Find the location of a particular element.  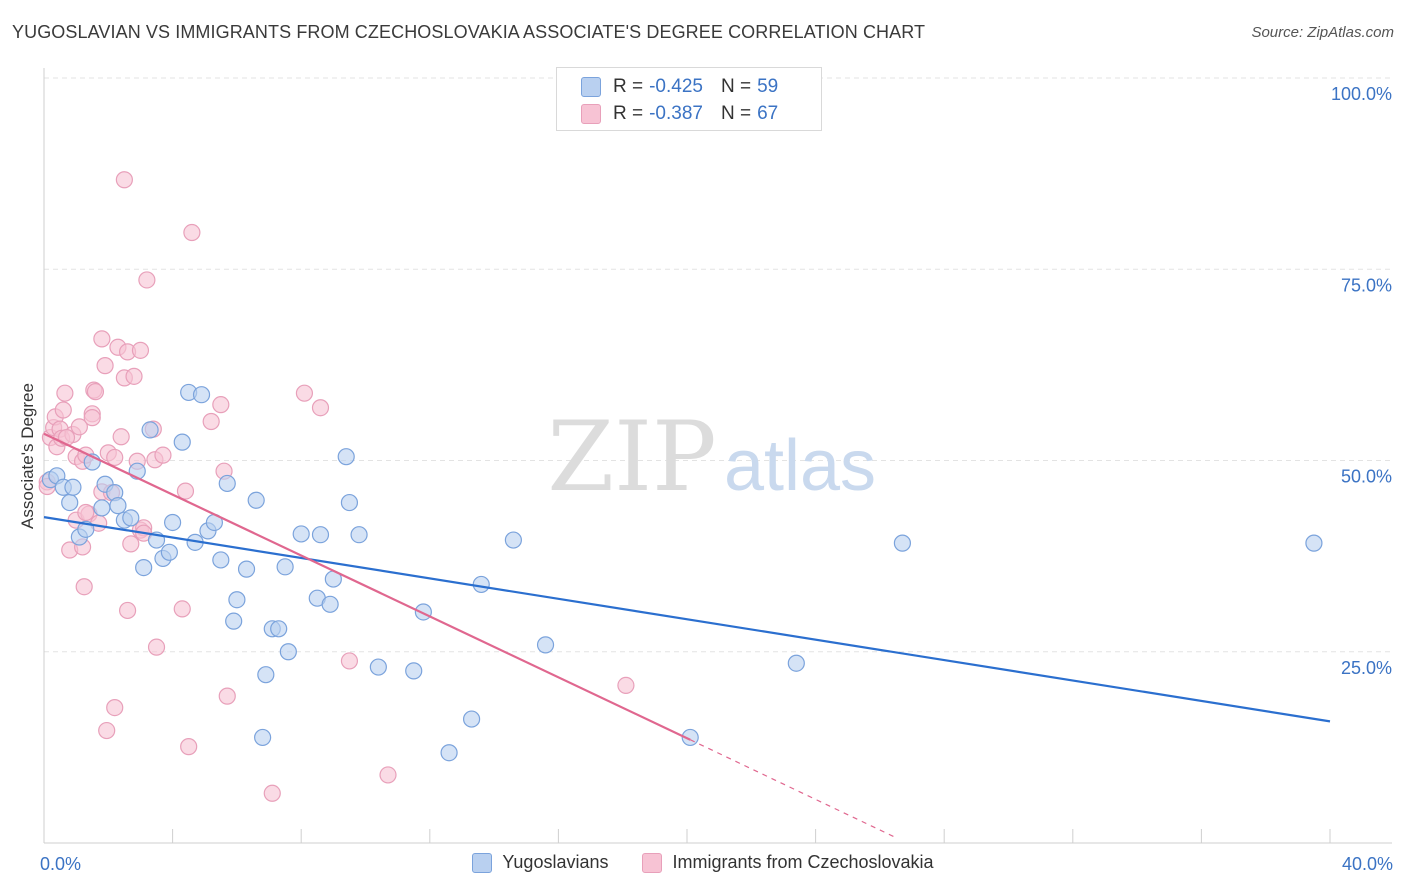

legend-swatch-pink is located at coordinates (652, 862).